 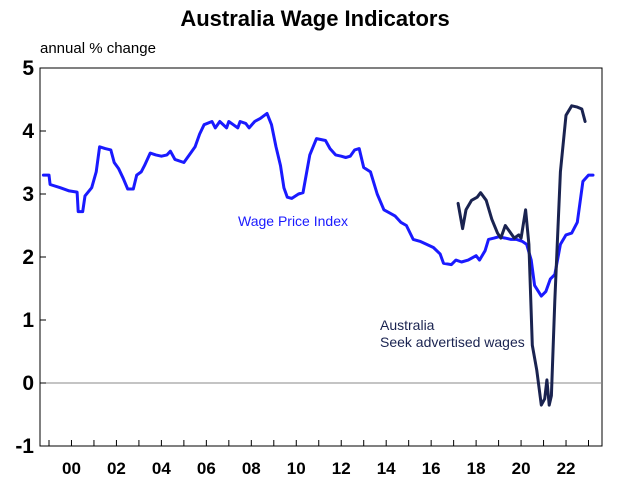 What do you see at coordinates (251, 468) in the screenshot?
I see `x-tick-label: 08` at bounding box center [251, 468].